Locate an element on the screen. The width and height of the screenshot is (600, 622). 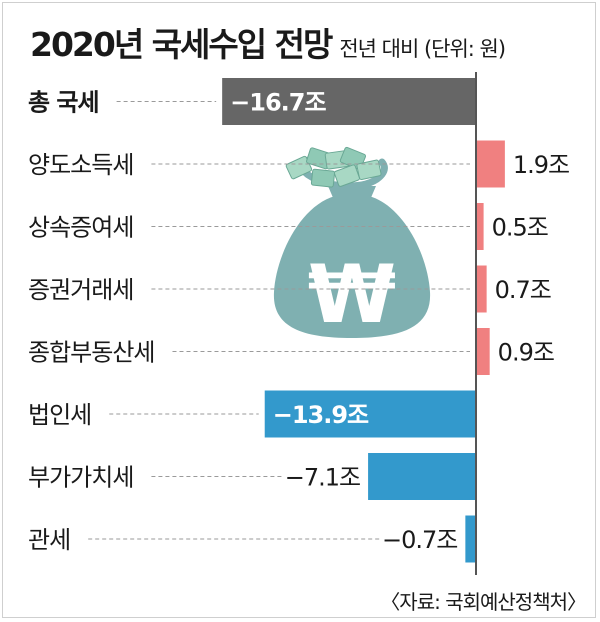
category-label: 법인세 is located at coordinates (59, 415).